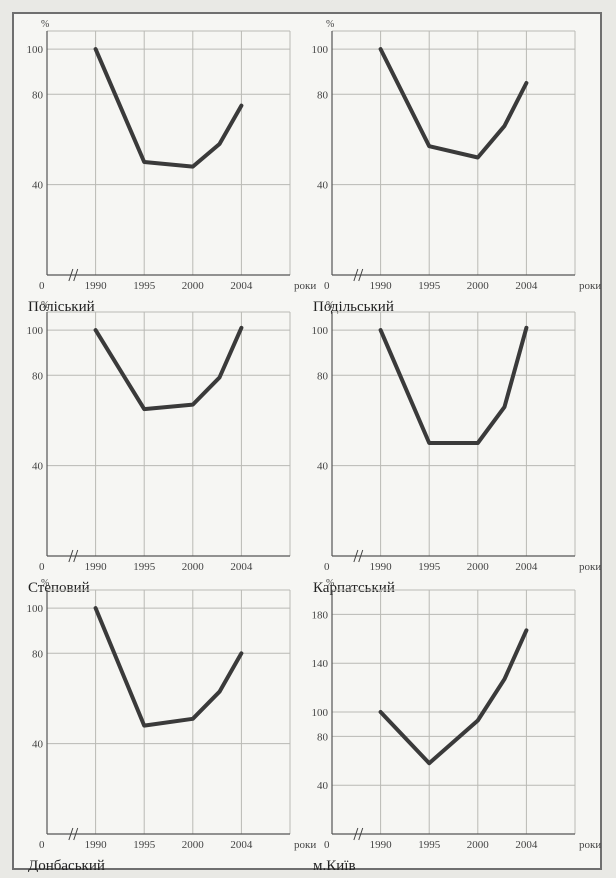  What do you see at coordinates (59, 588) in the screenshot?
I see `chart-title: Степовий` at bounding box center [59, 588].